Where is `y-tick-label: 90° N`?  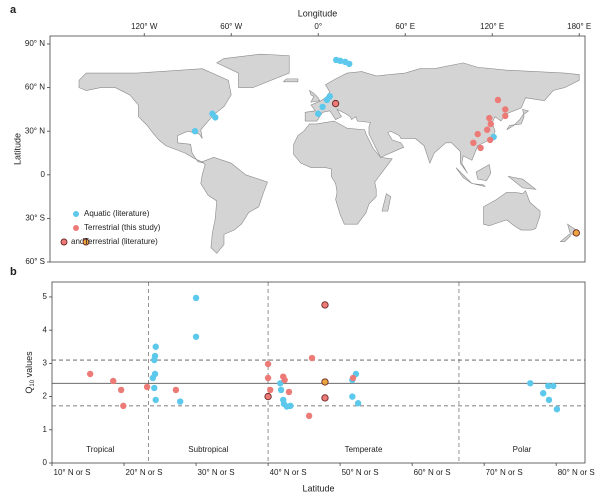 y-tick-label: 90° N is located at coordinates (35, 43).